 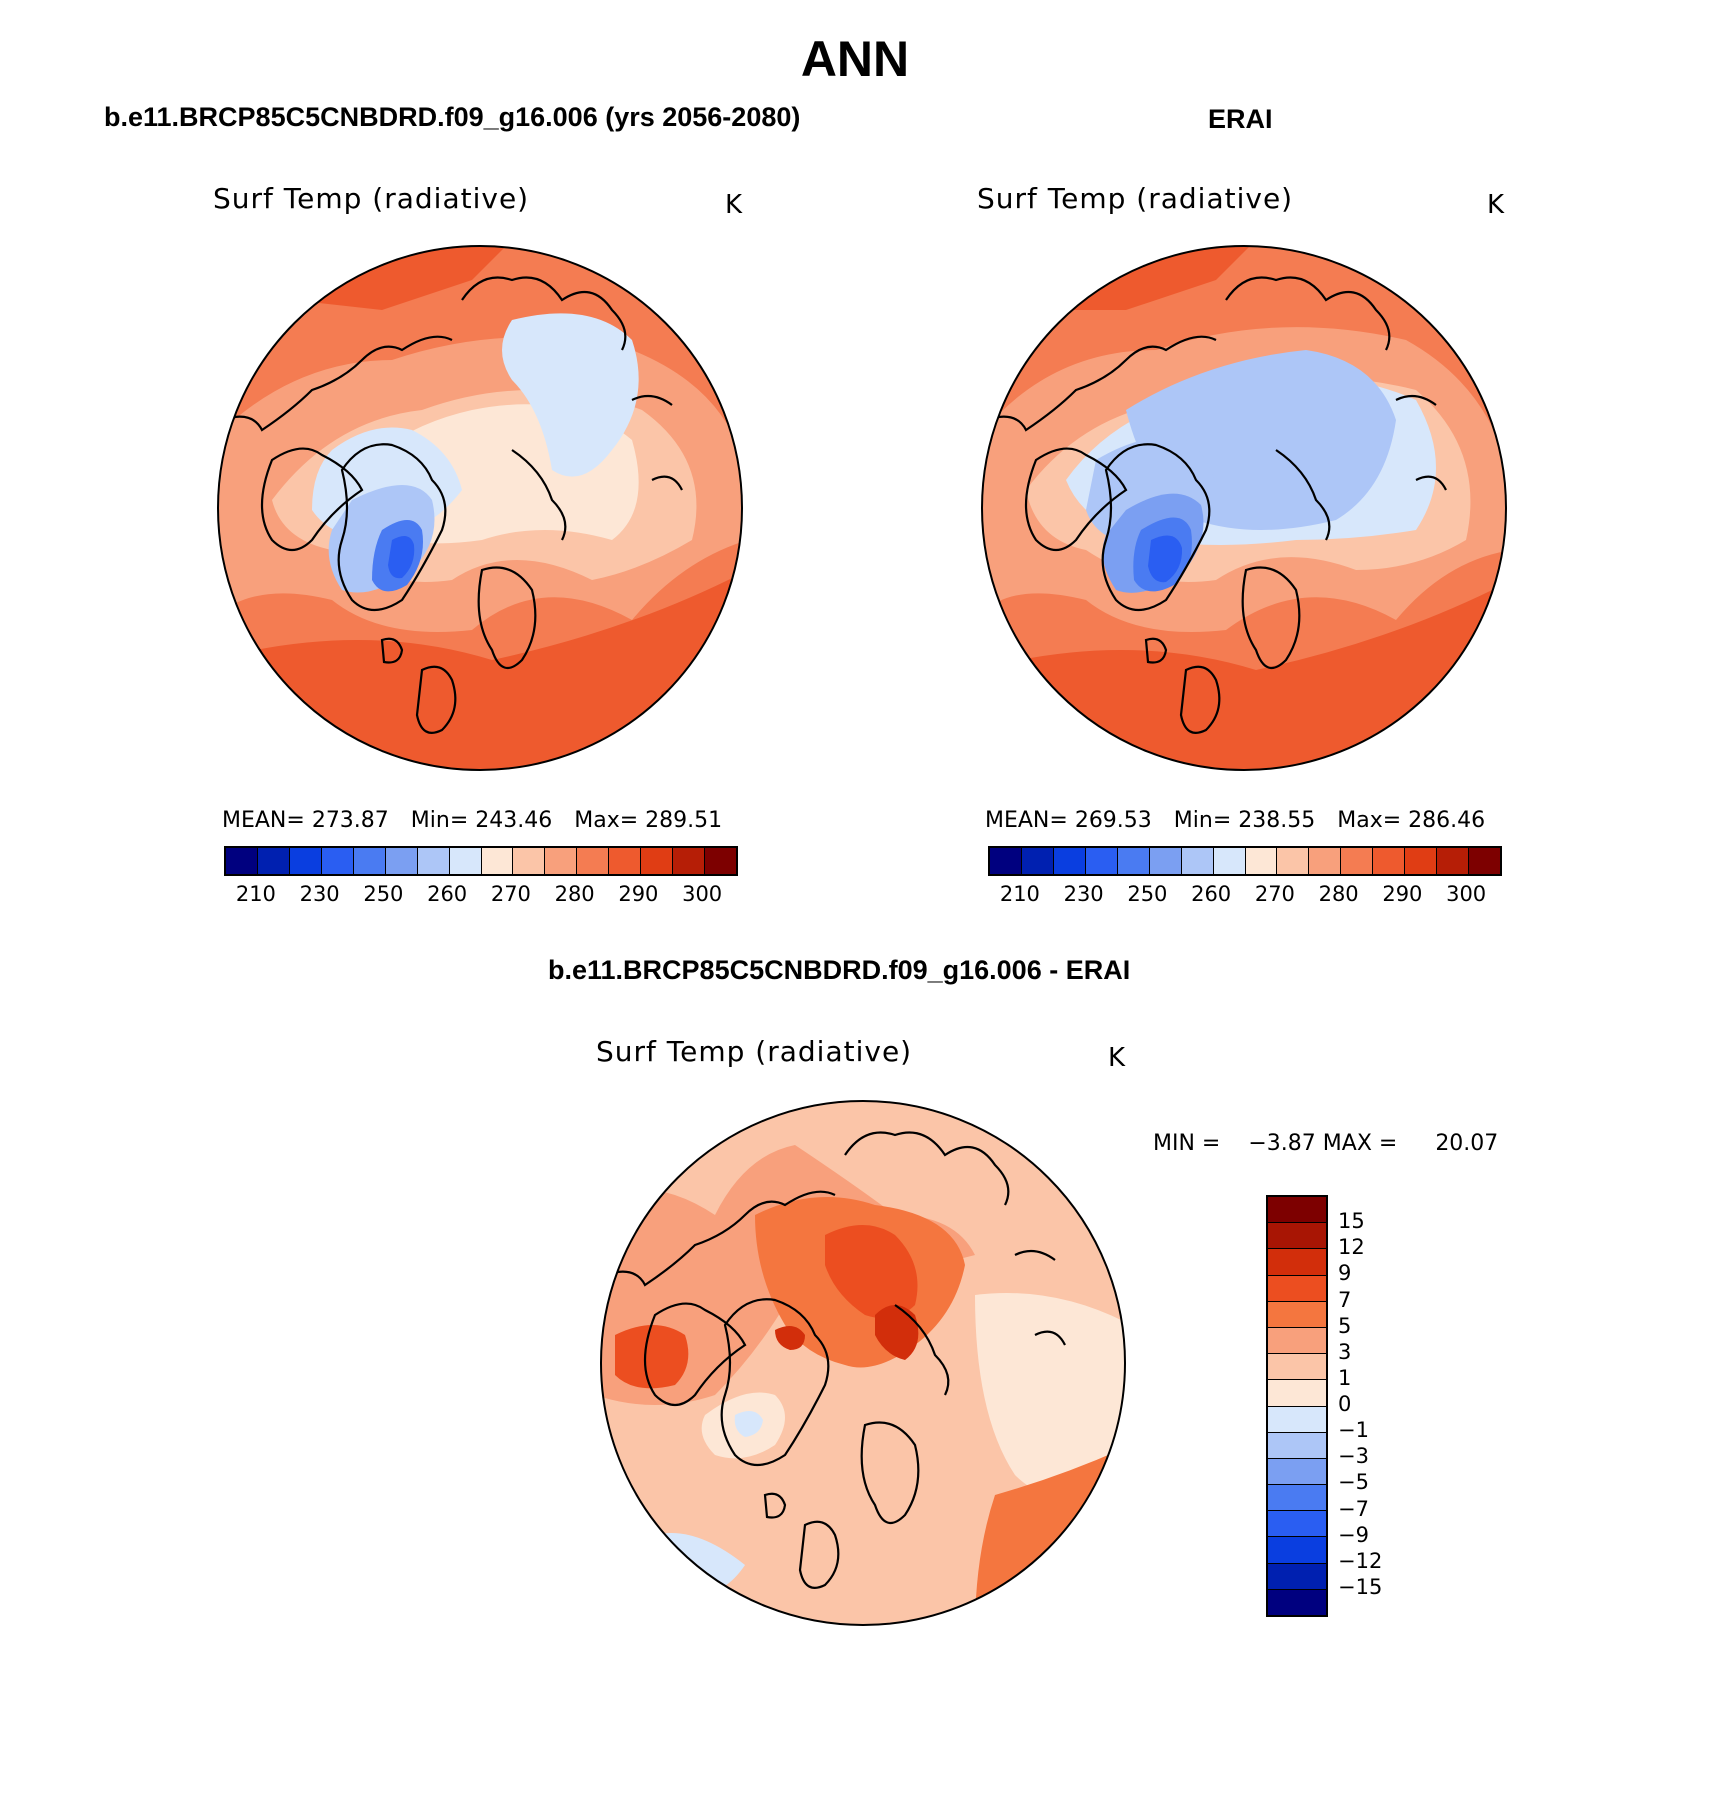 I want to click on colorbar-tick-label: −7, so click(x=1353, y=1508).